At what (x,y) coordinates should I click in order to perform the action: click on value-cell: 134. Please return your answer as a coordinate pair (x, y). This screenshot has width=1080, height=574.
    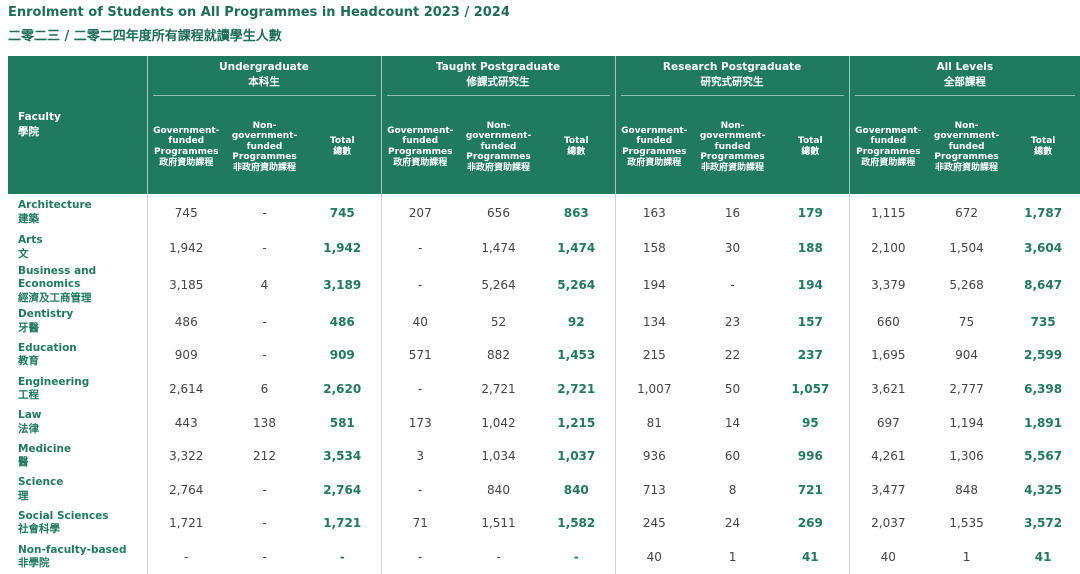
    Looking at the image, I should click on (654, 322).